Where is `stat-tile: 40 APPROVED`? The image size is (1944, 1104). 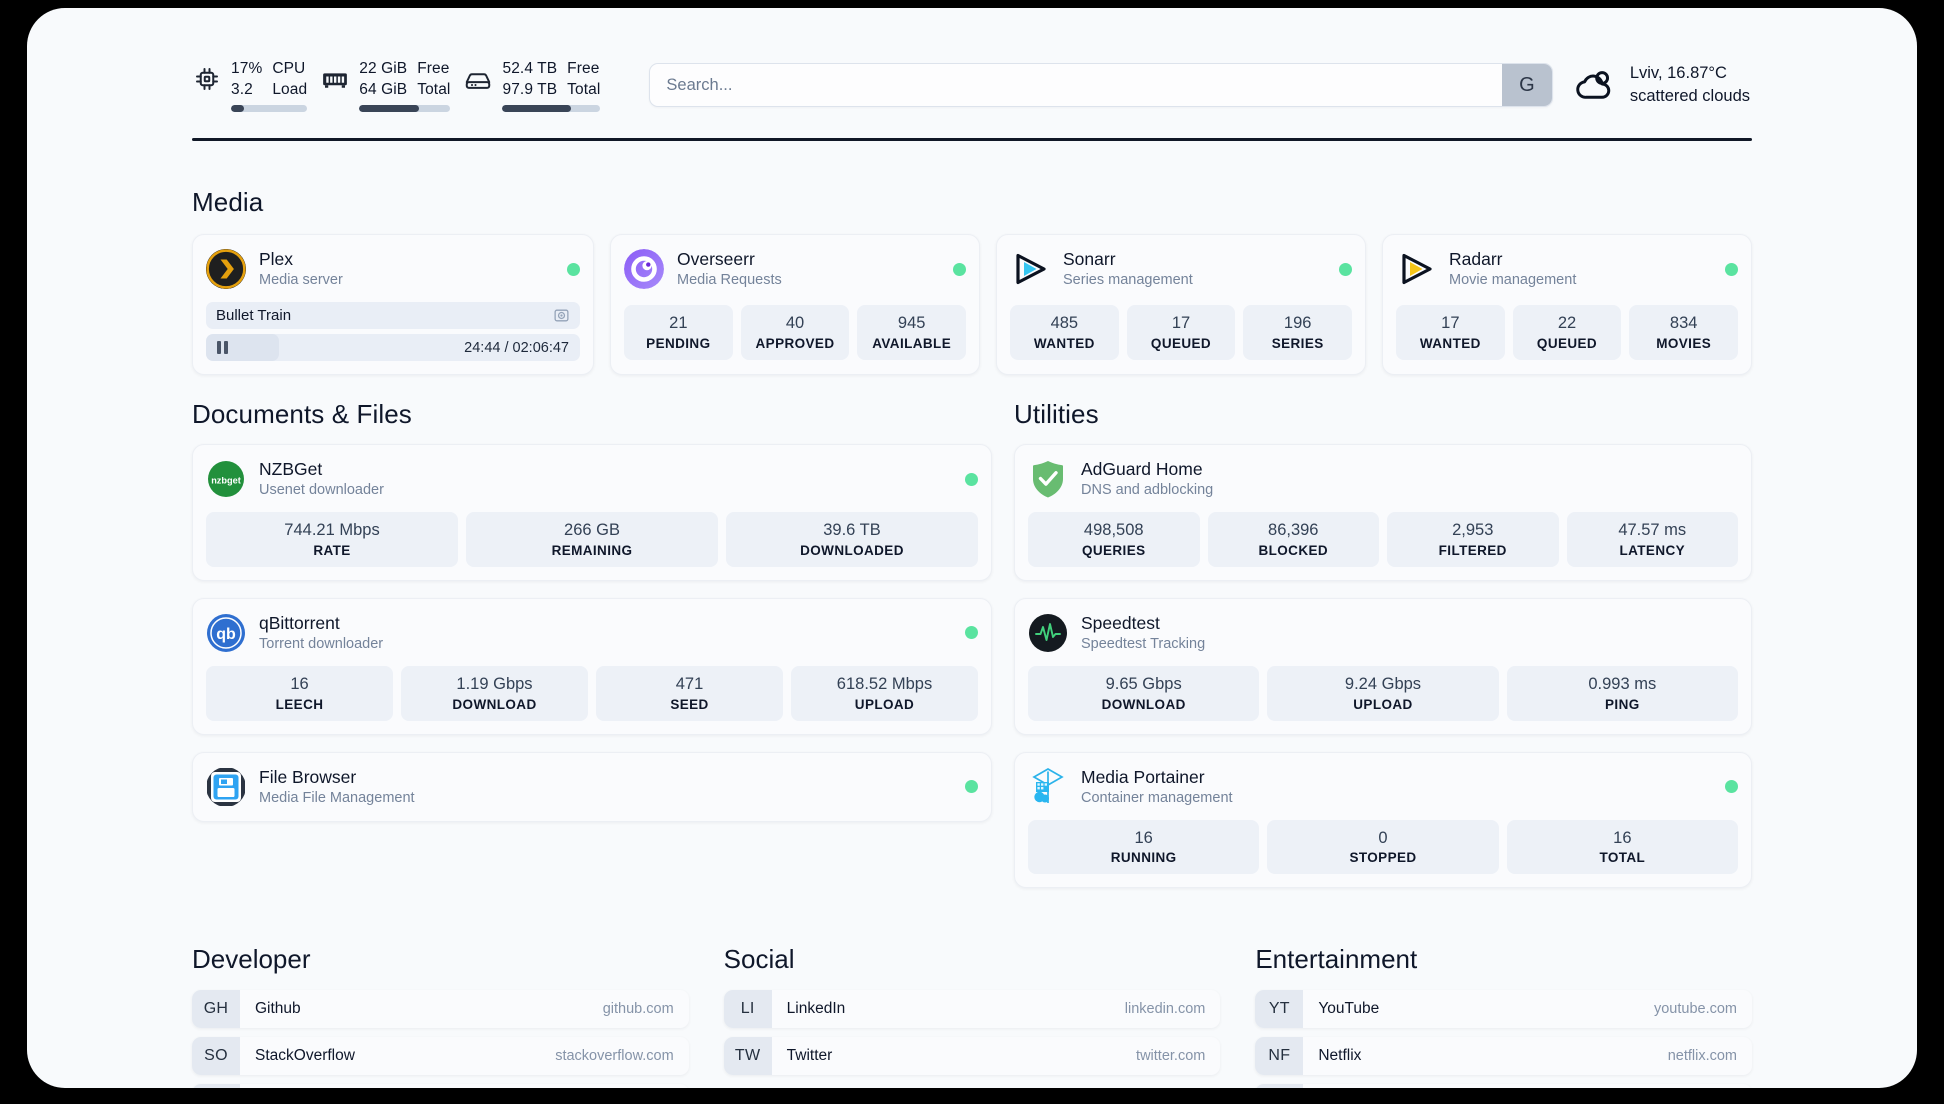
stat-tile: 40 APPROVED is located at coordinates (795, 332).